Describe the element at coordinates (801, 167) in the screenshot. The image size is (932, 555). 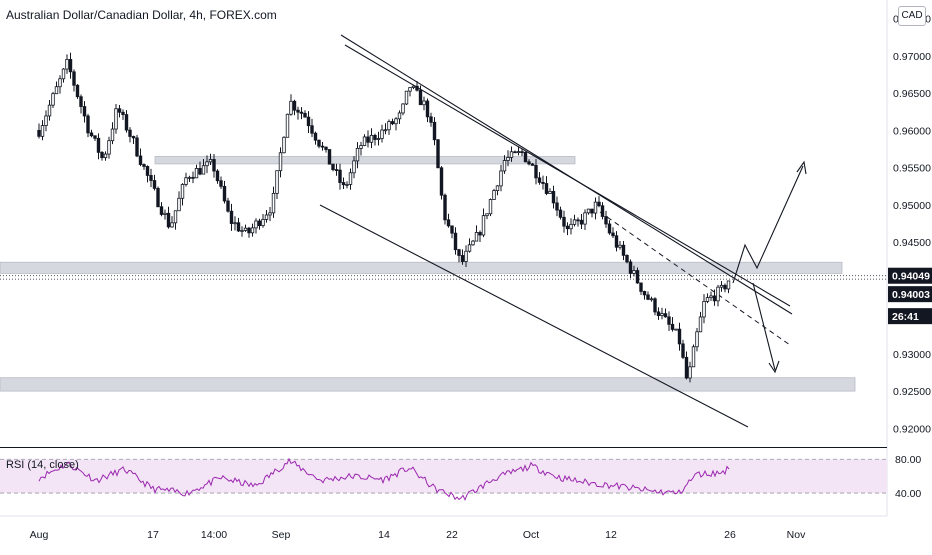
I see `projection-up-arrowhead` at that location.